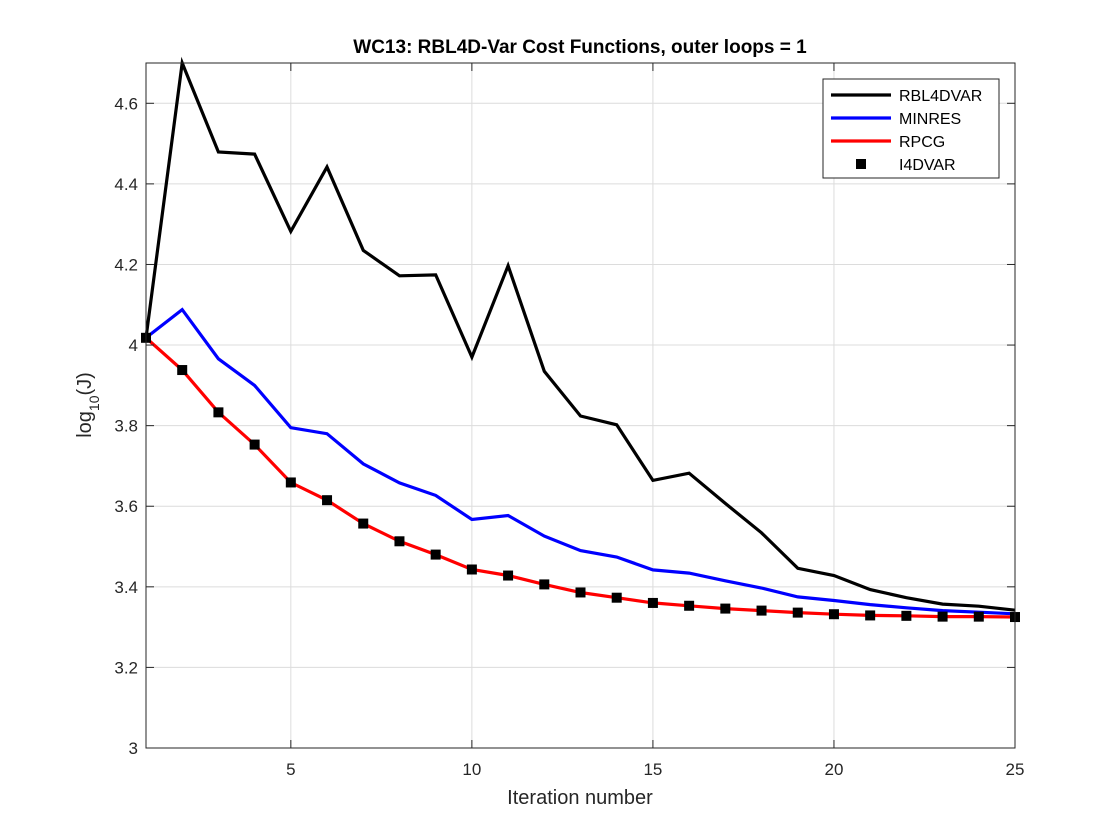 The width and height of the screenshot is (1120, 840). What do you see at coordinates (85, 383) in the screenshot?
I see `y-axis-label-arg: (J)` at bounding box center [85, 383].